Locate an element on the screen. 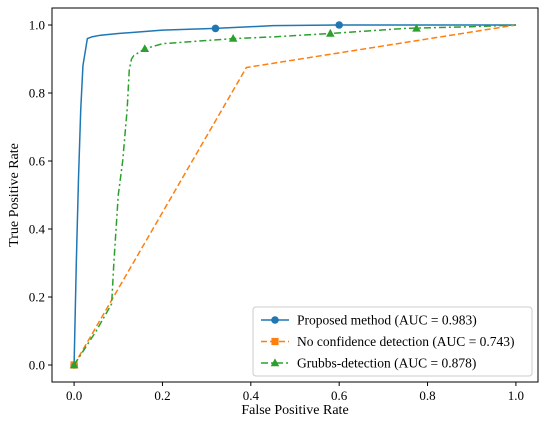 This screenshot has width=550, height=426. y-tick-label: 0.8 is located at coordinates (37, 93).